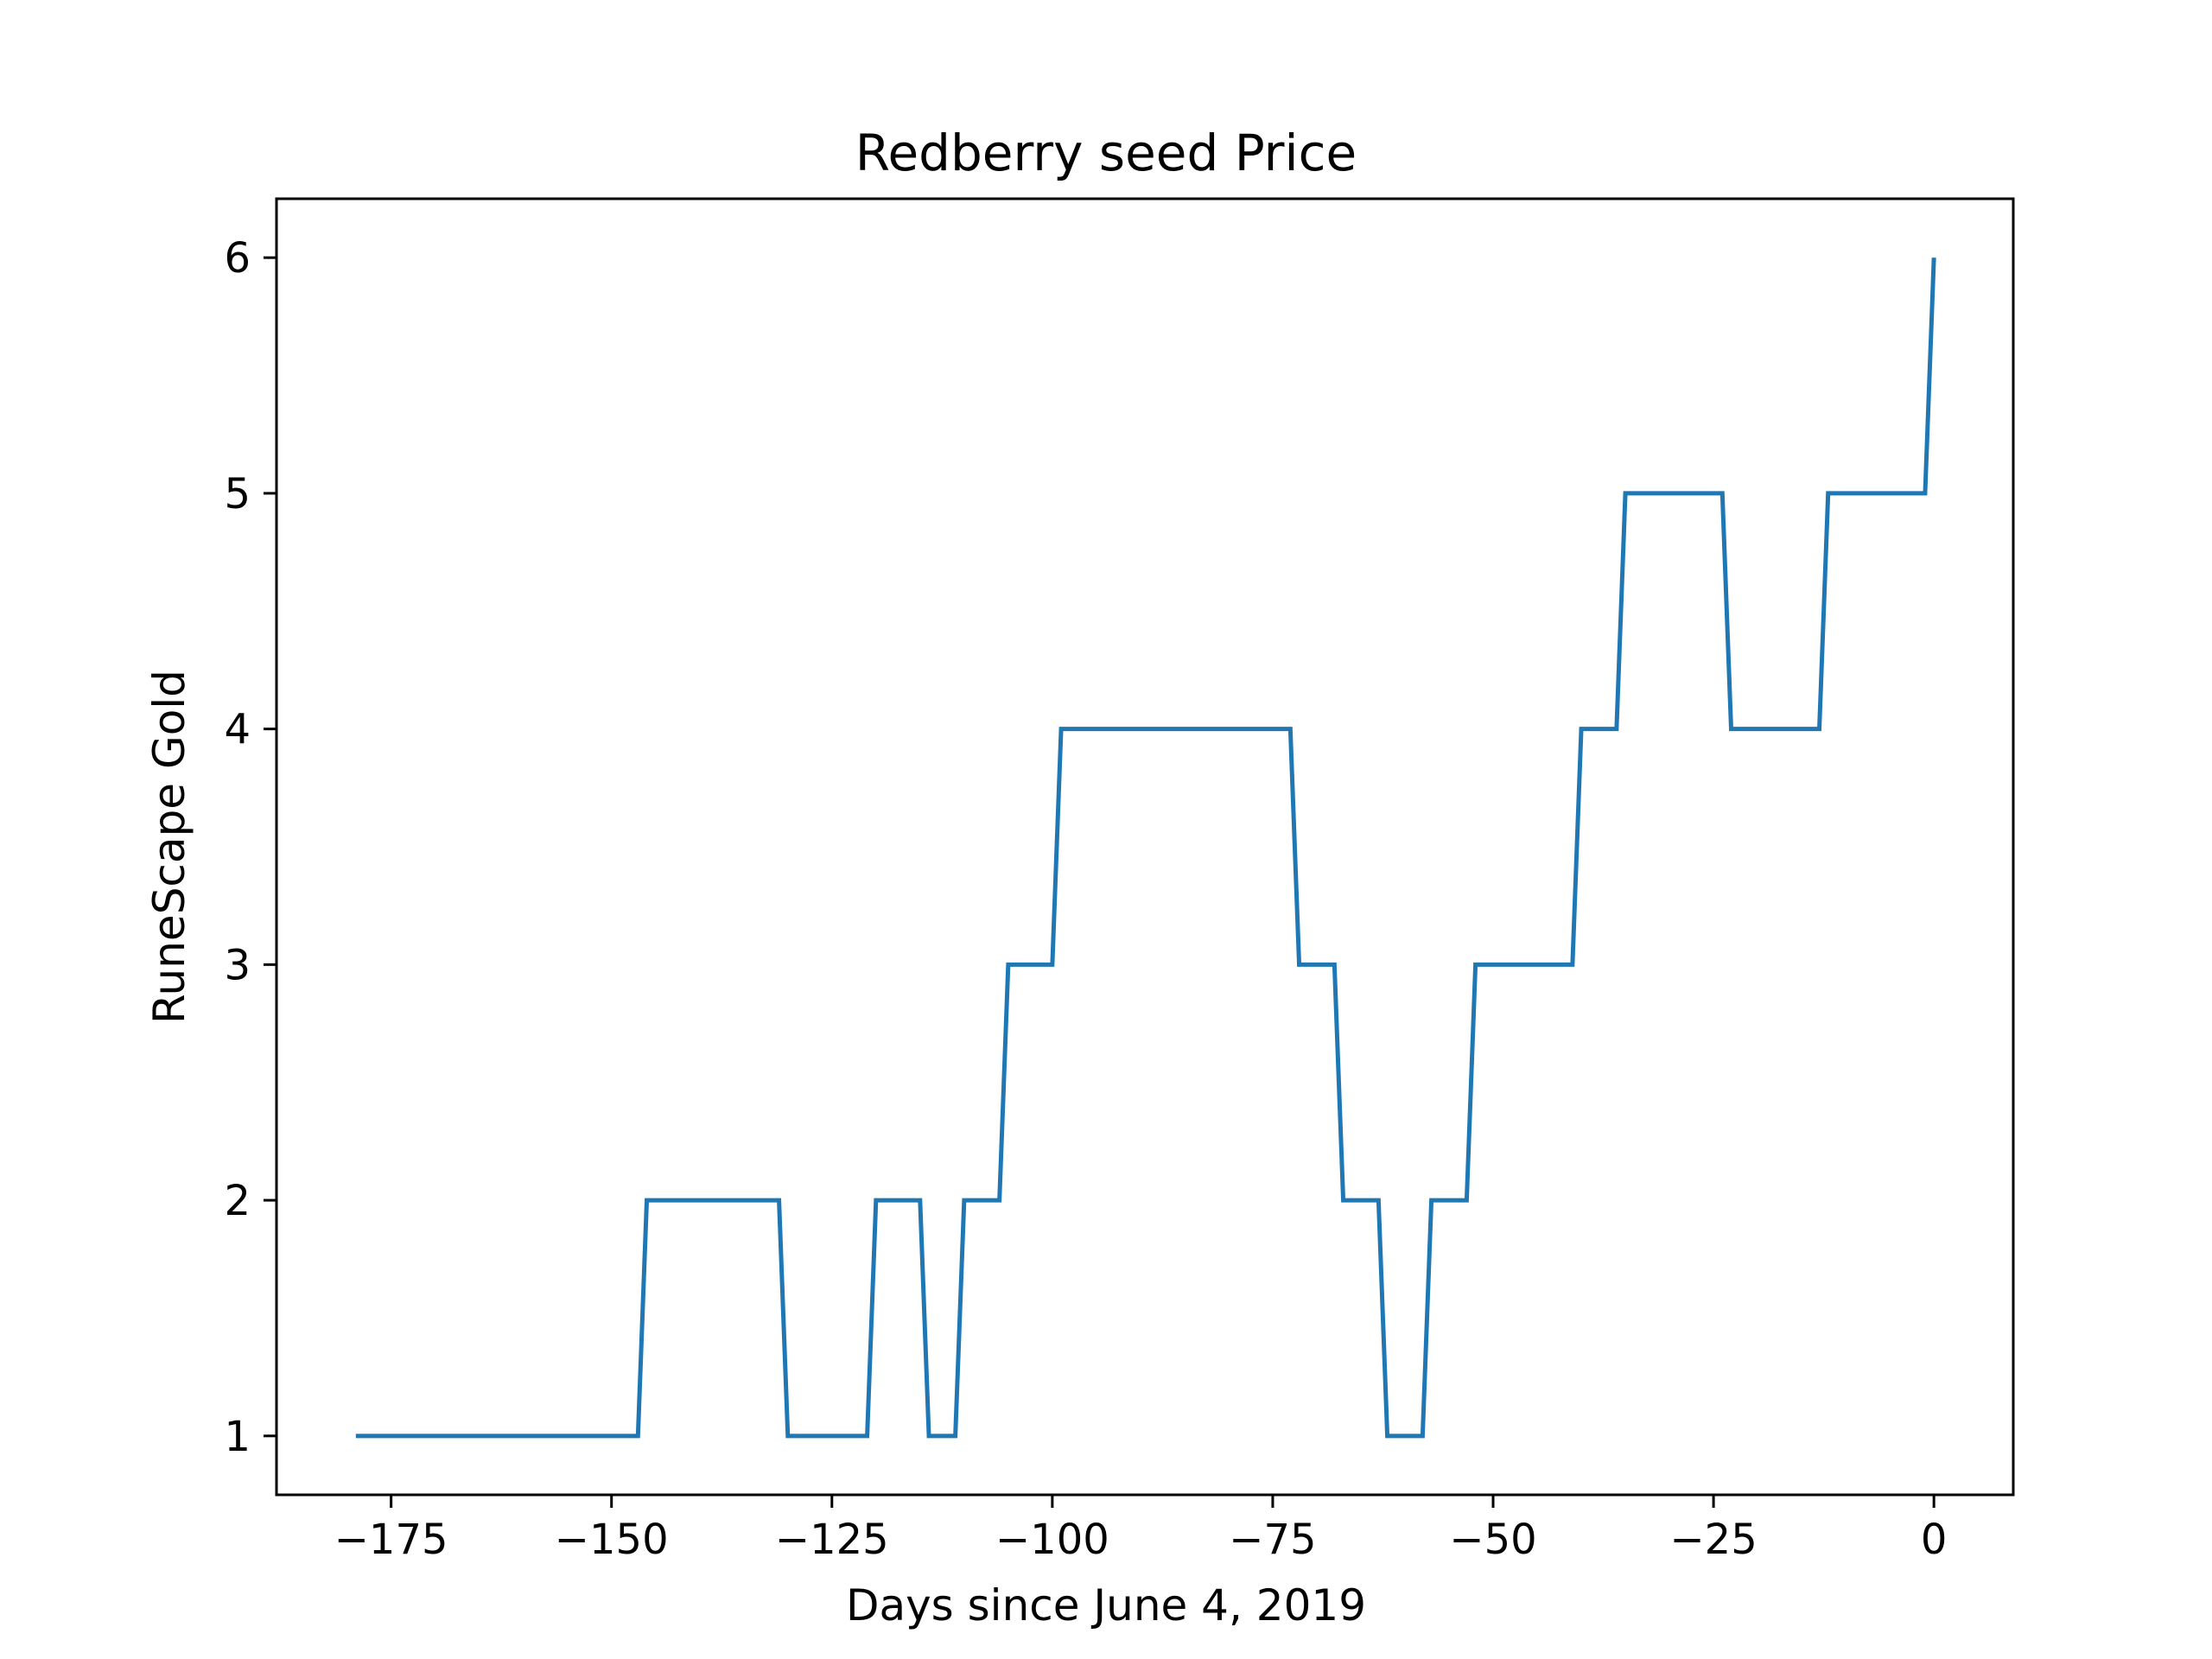 The width and height of the screenshot is (2212, 1659). Describe the element at coordinates (237, 494) in the screenshot. I see `y-tick-label: 5` at that location.